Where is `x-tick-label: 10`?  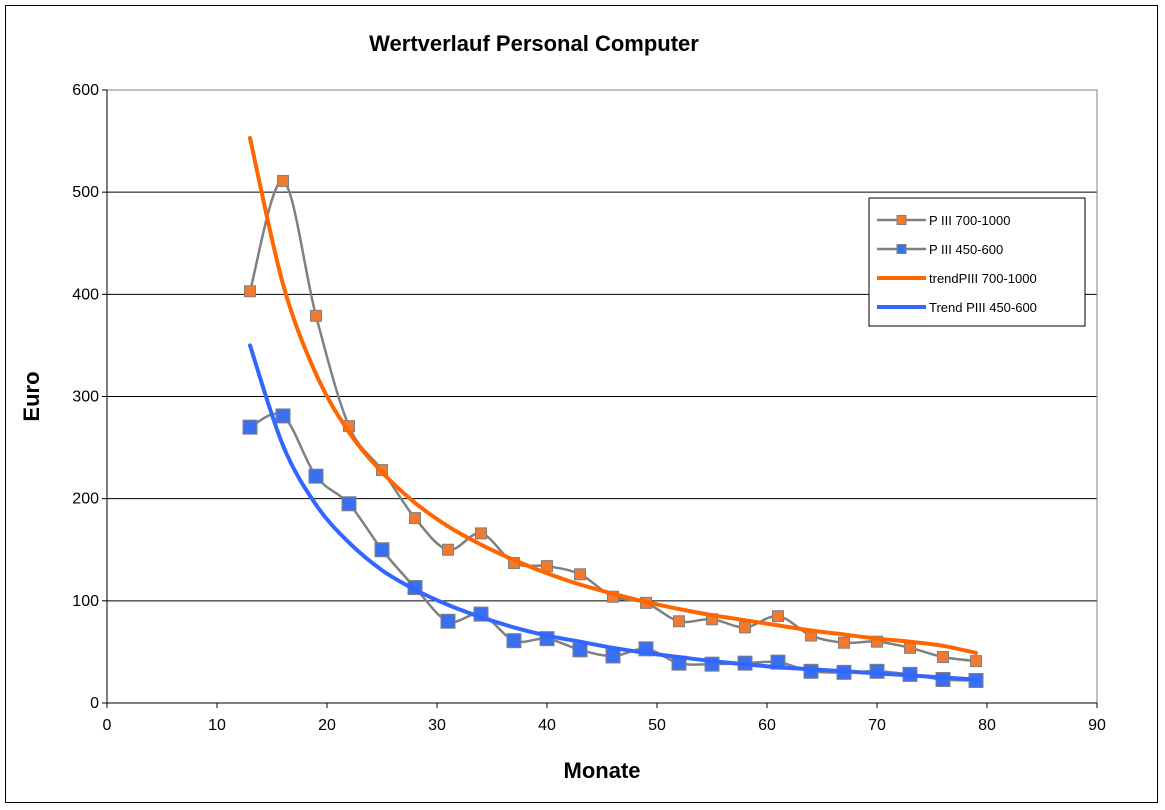 x-tick-label: 10 is located at coordinates (217, 725).